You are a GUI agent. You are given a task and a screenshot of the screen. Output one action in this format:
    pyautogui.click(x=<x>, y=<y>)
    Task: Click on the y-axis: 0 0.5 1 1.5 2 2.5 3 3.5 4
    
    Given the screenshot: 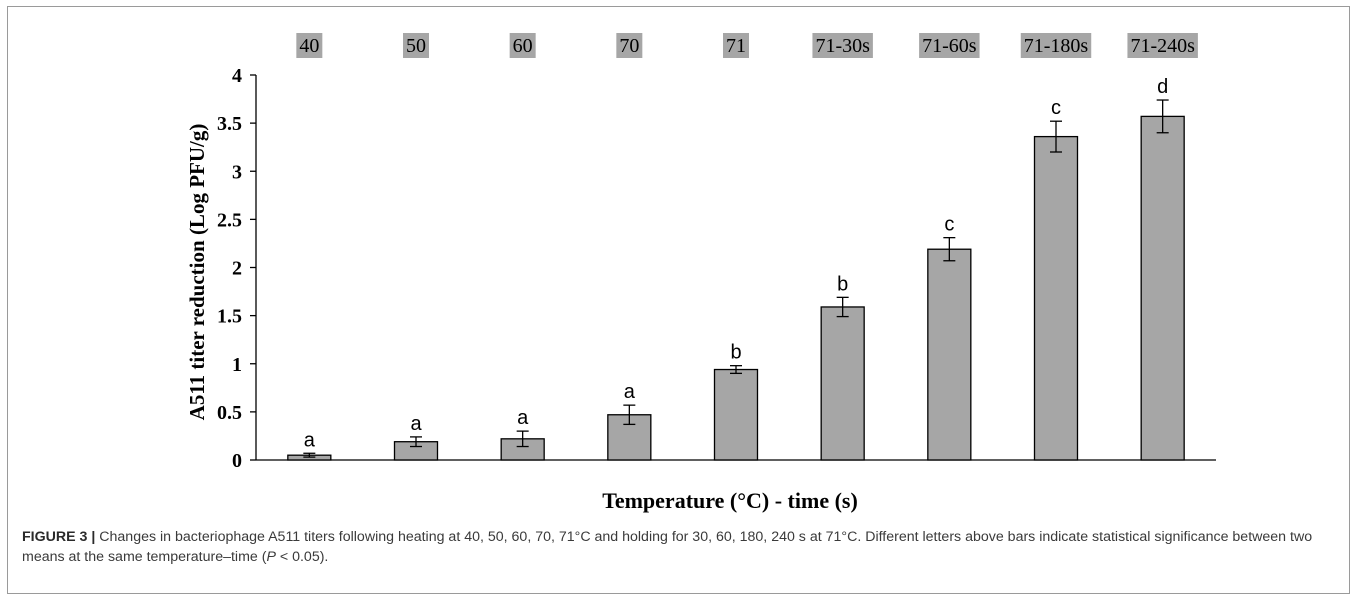 What is the action you would take?
    pyautogui.click(x=237, y=268)
    